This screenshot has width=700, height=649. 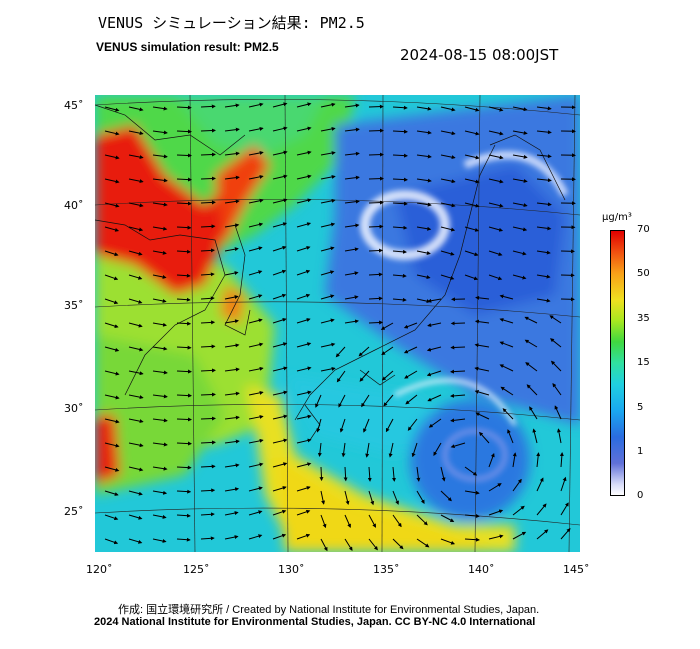 What do you see at coordinates (640, 451) in the screenshot?
I see `colorbar-tick-1: 1` at bounding box center [640, 451].